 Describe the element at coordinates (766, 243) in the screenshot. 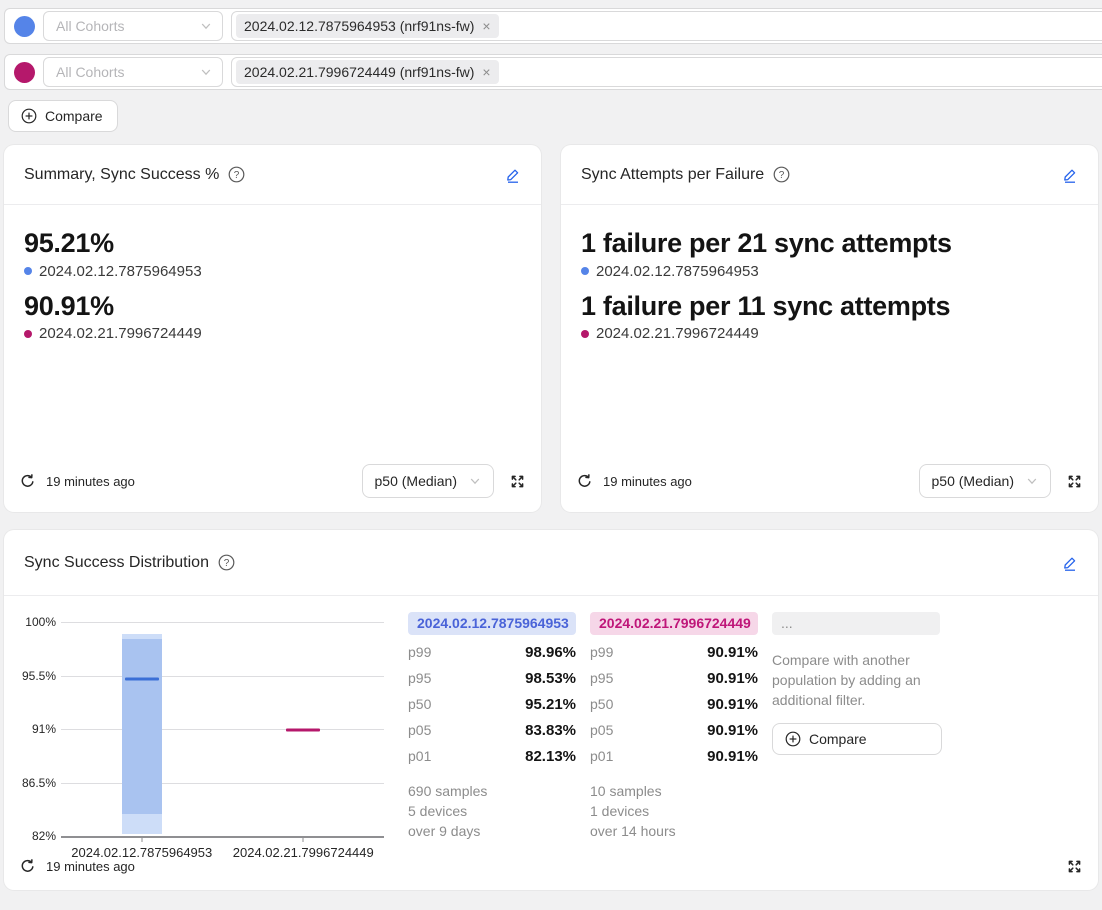

I see `metric-value: 1 failure per 21 sync attempts` at that location.